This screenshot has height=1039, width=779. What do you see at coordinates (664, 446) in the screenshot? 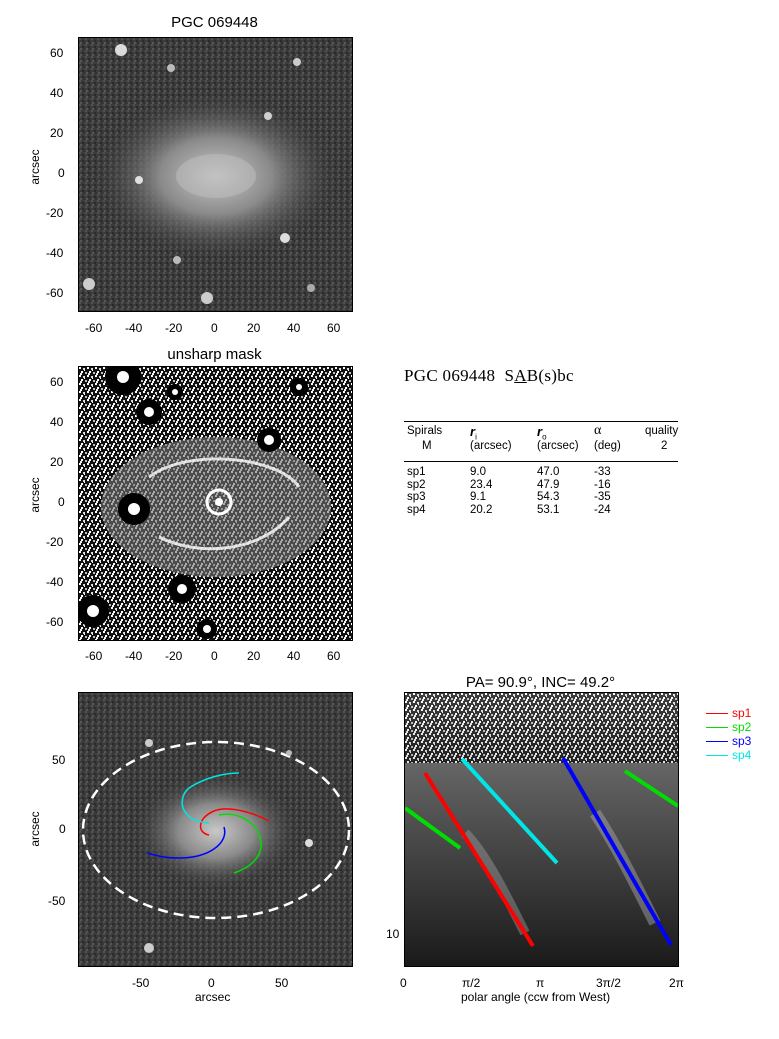
I see `header-quality-sub: 2` at bounding box center [664, 446].